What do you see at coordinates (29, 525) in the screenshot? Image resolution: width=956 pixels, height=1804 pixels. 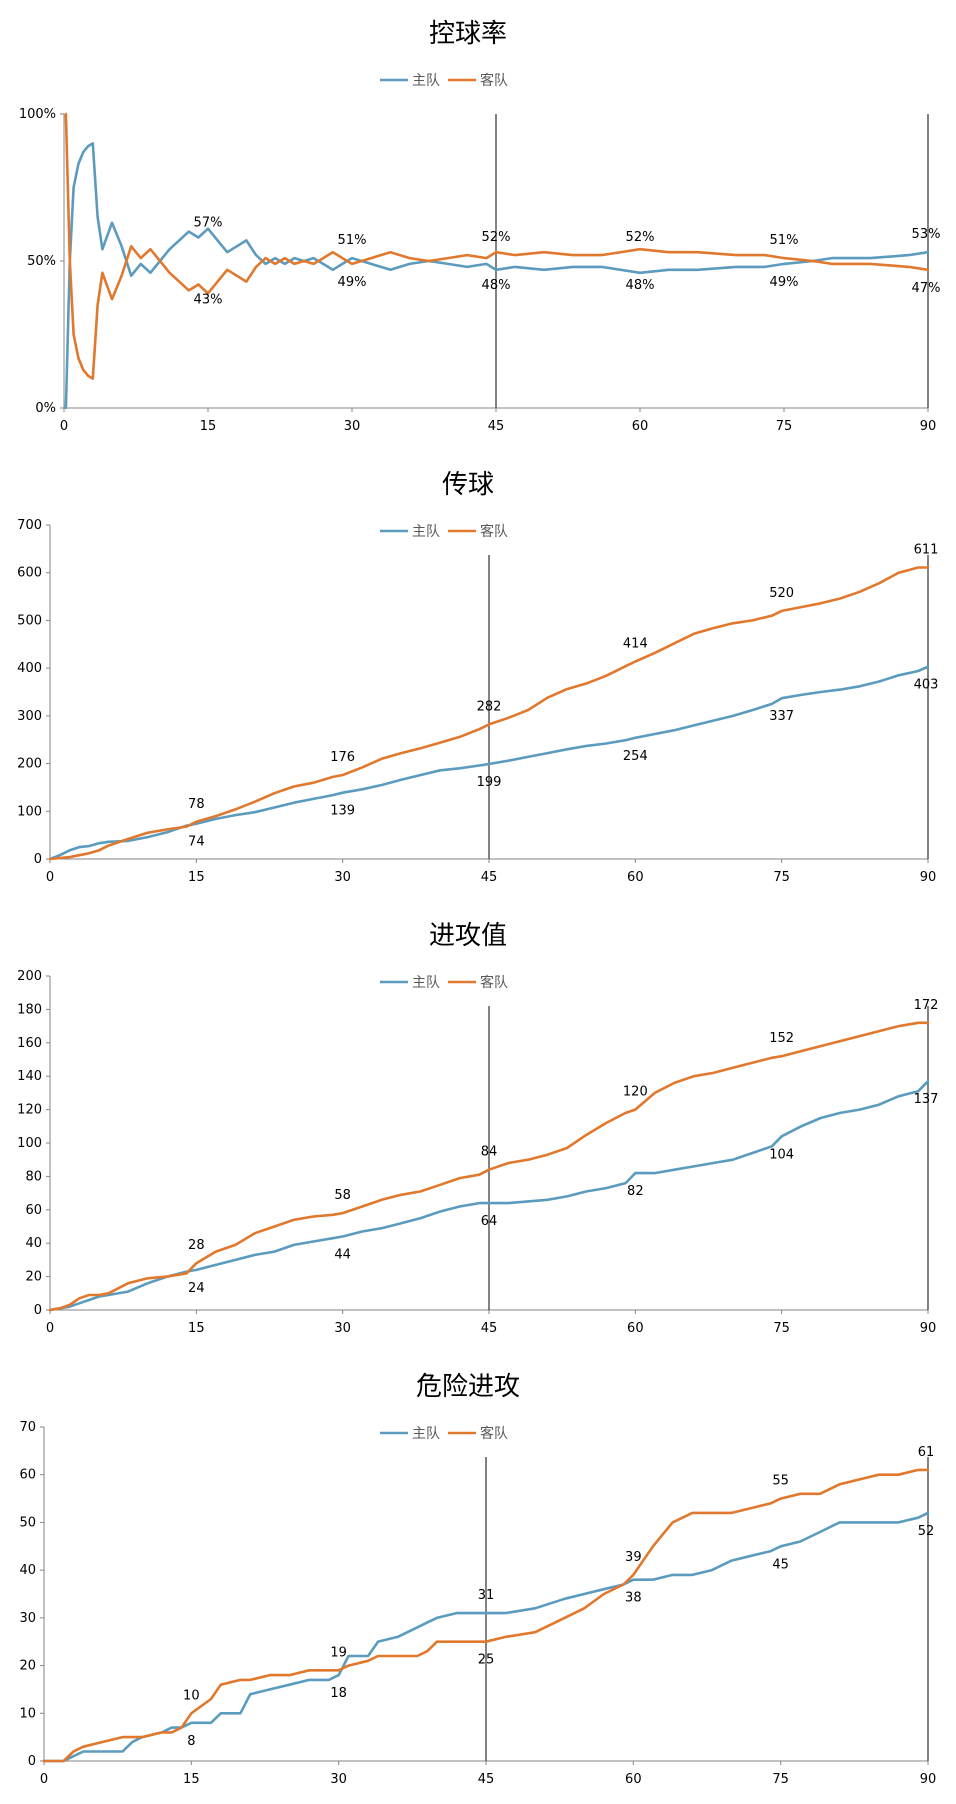 I see `y-tick-label: 700` at bounding box center [29, 525].